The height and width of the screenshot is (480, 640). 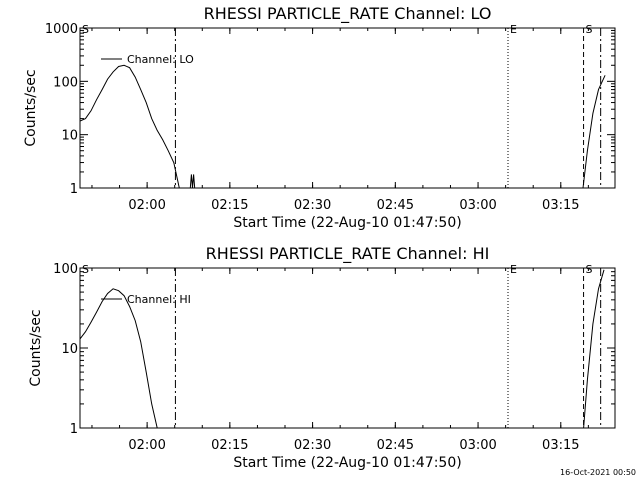 I want to click on lo-event-marker-label: E, so click(x=513, y=29).